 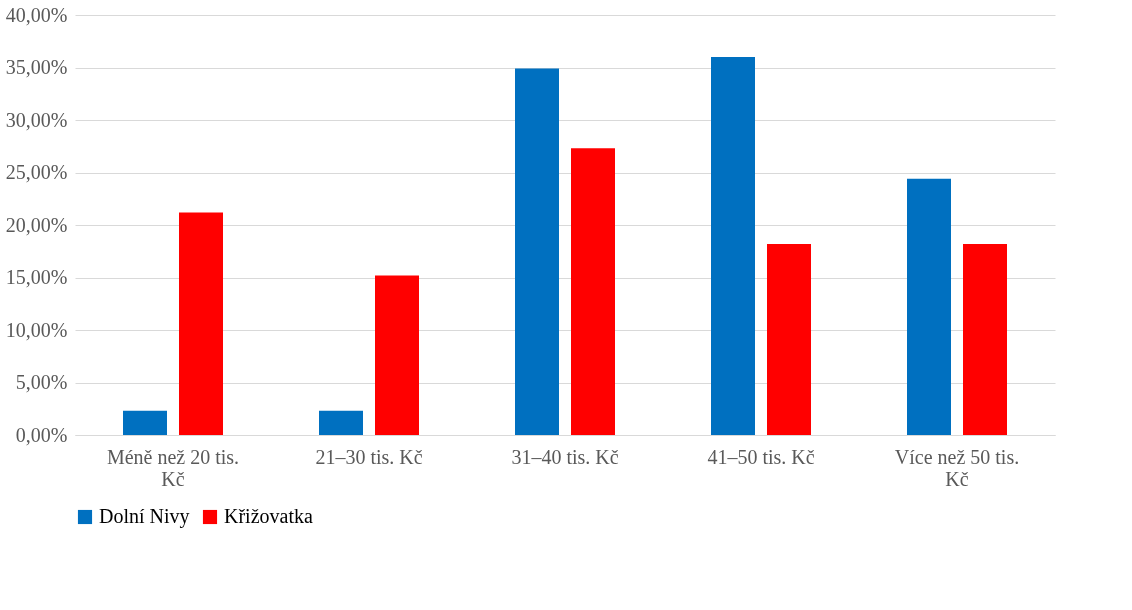 What do you see at coordinates (565, 456) in the screenshot?
I see `x-tick-label: 31–40 tis. Kč` at bounding box center [565, 456].